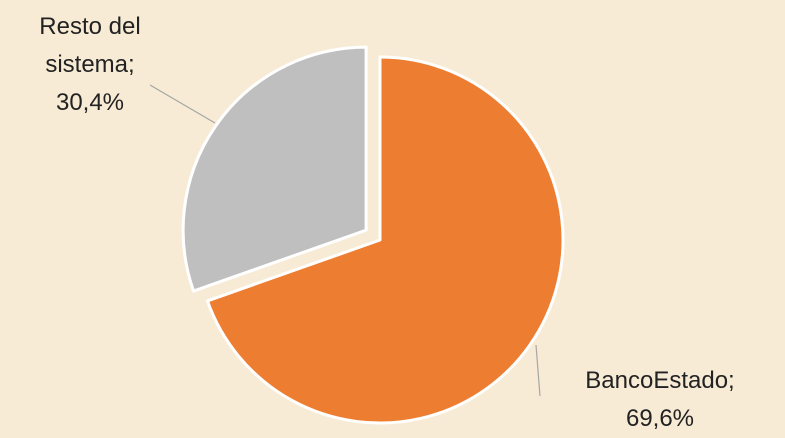  I want to click on data-label: Resto del sistema; 30,4%, so click(90, 65).